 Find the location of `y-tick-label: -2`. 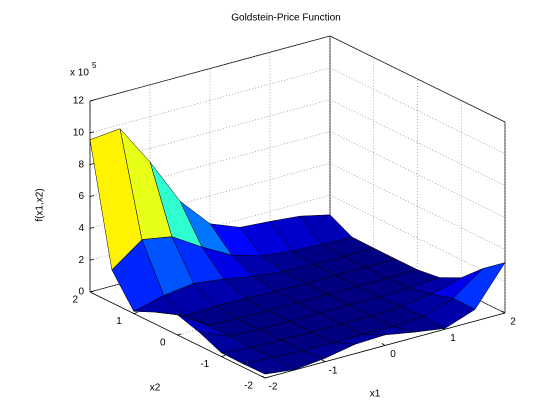

y-tick-label: -2 is located at coordinates (248, 386).